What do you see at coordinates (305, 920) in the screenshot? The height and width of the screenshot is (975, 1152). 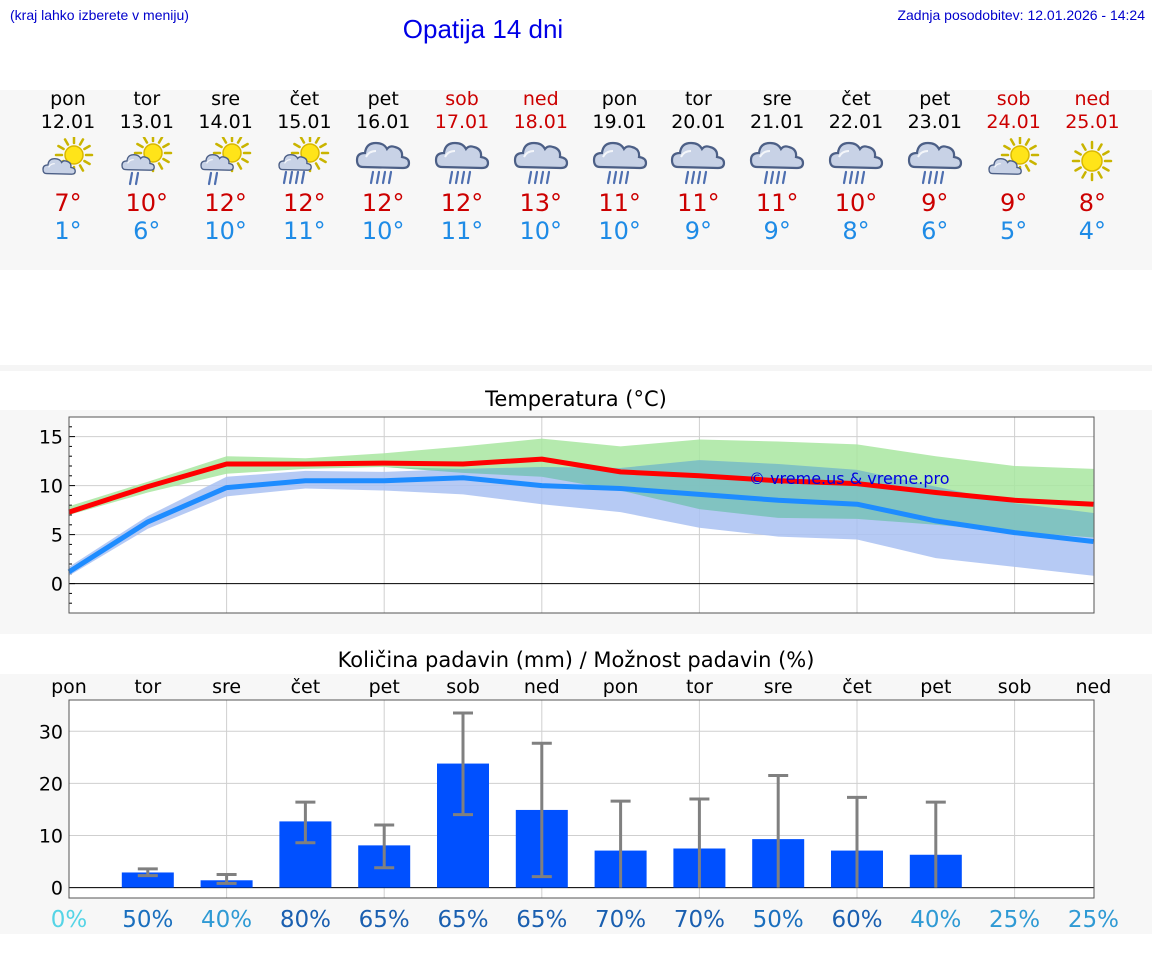 I see `precipitation-probability-label: 80%` at bounding box center [305, 920].